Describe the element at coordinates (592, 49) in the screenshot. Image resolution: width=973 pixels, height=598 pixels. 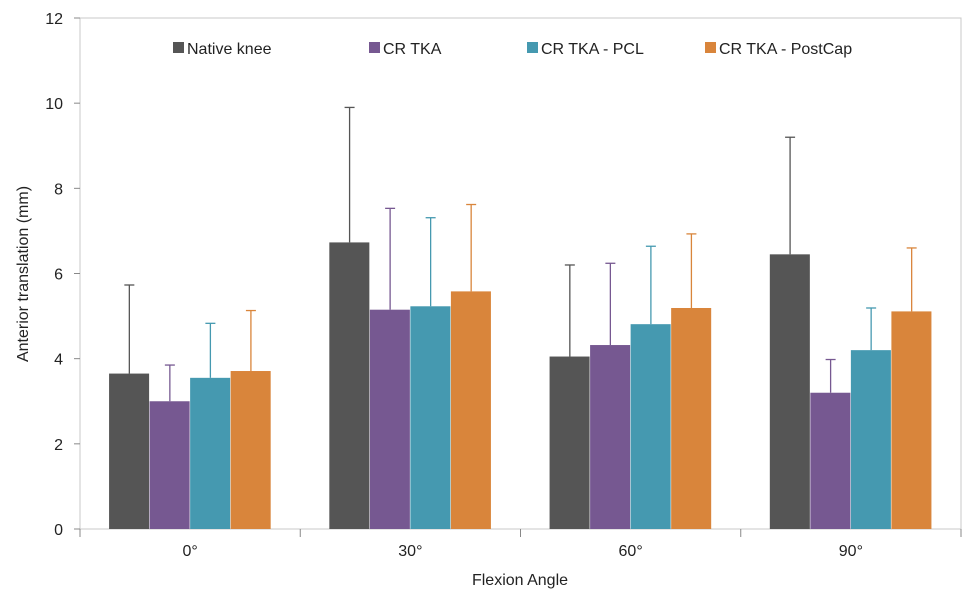
I see `legend-label: CR TKA - PCL` at that location.